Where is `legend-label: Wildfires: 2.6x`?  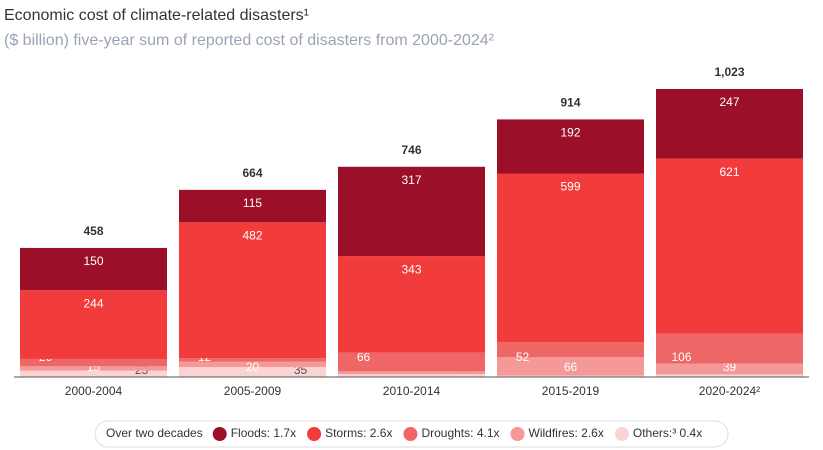
legend-label: Wildfires: 2.6x is located at coordinates (566, 433).